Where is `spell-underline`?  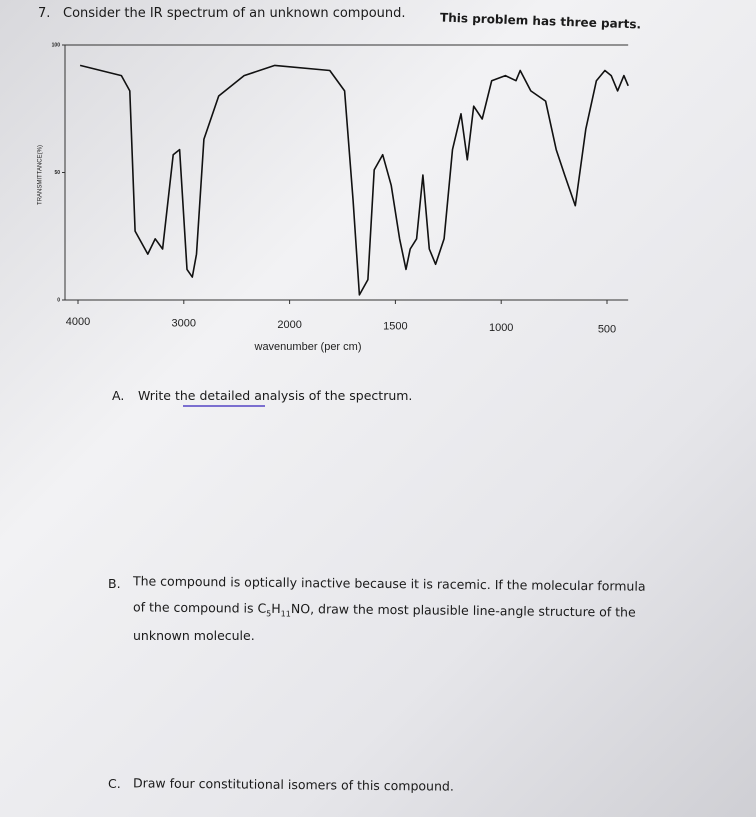 spell-underline is located at coordinates (224, 406).